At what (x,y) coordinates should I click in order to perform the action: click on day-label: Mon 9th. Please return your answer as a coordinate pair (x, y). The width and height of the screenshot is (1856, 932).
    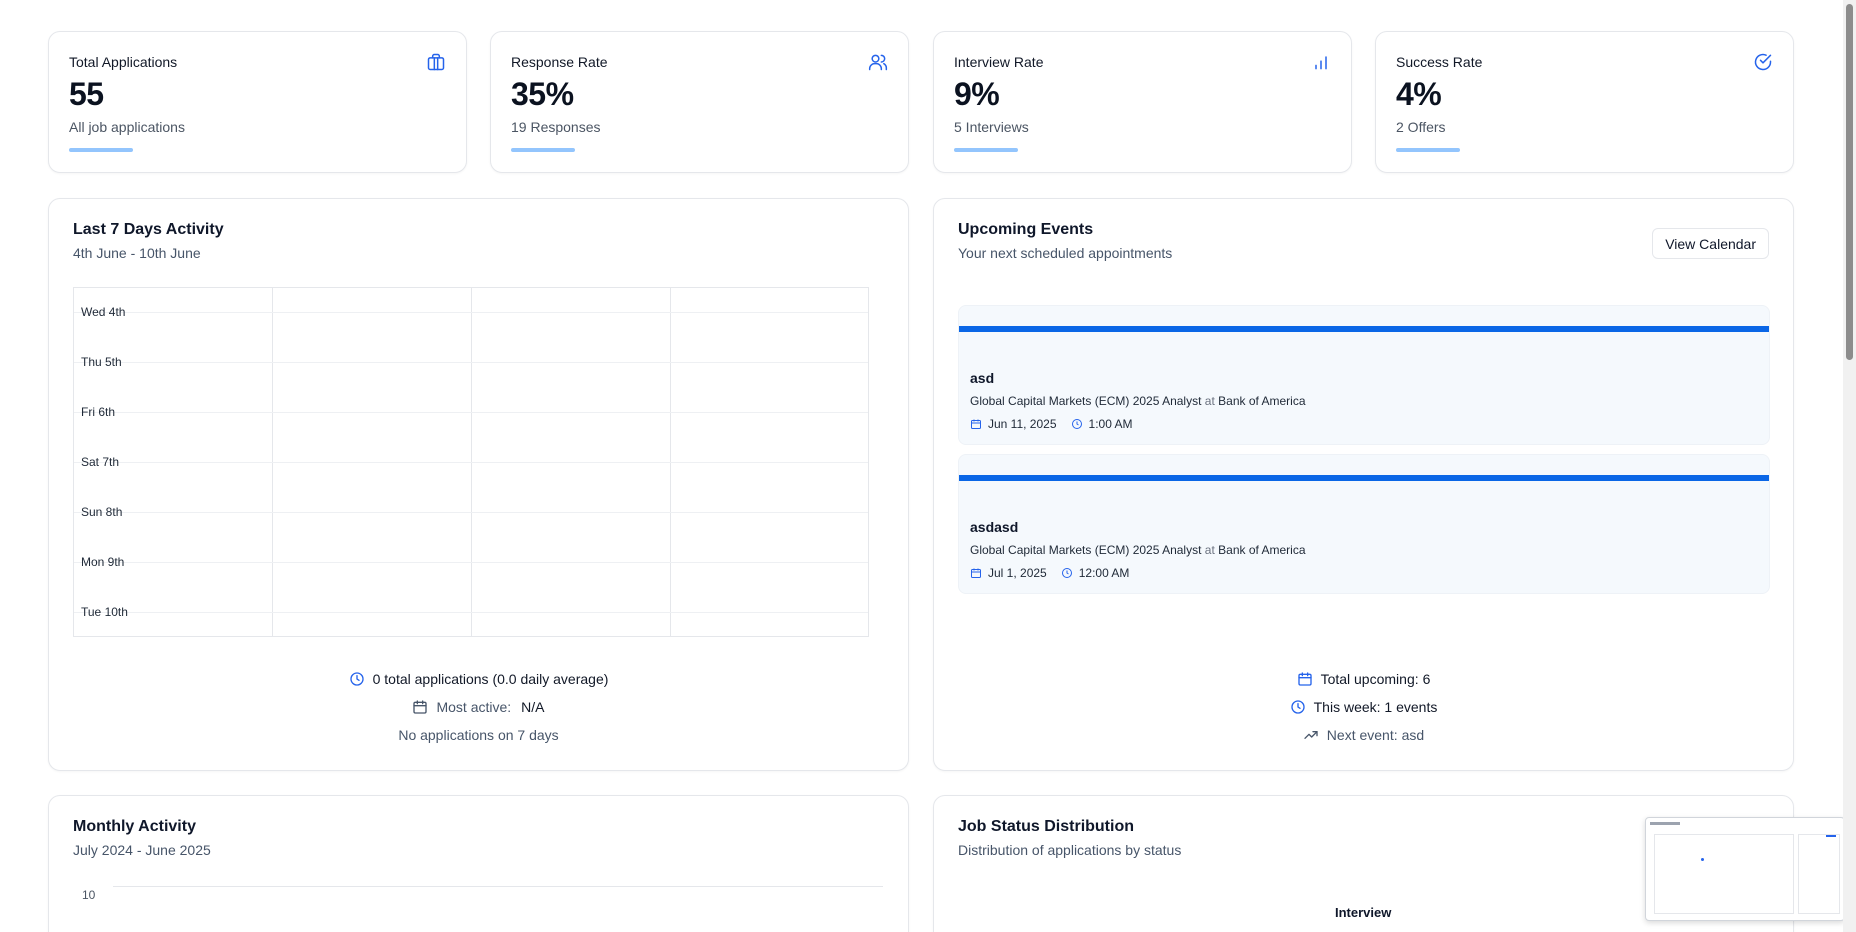
    Looking at the image, I should click on (103, 562).